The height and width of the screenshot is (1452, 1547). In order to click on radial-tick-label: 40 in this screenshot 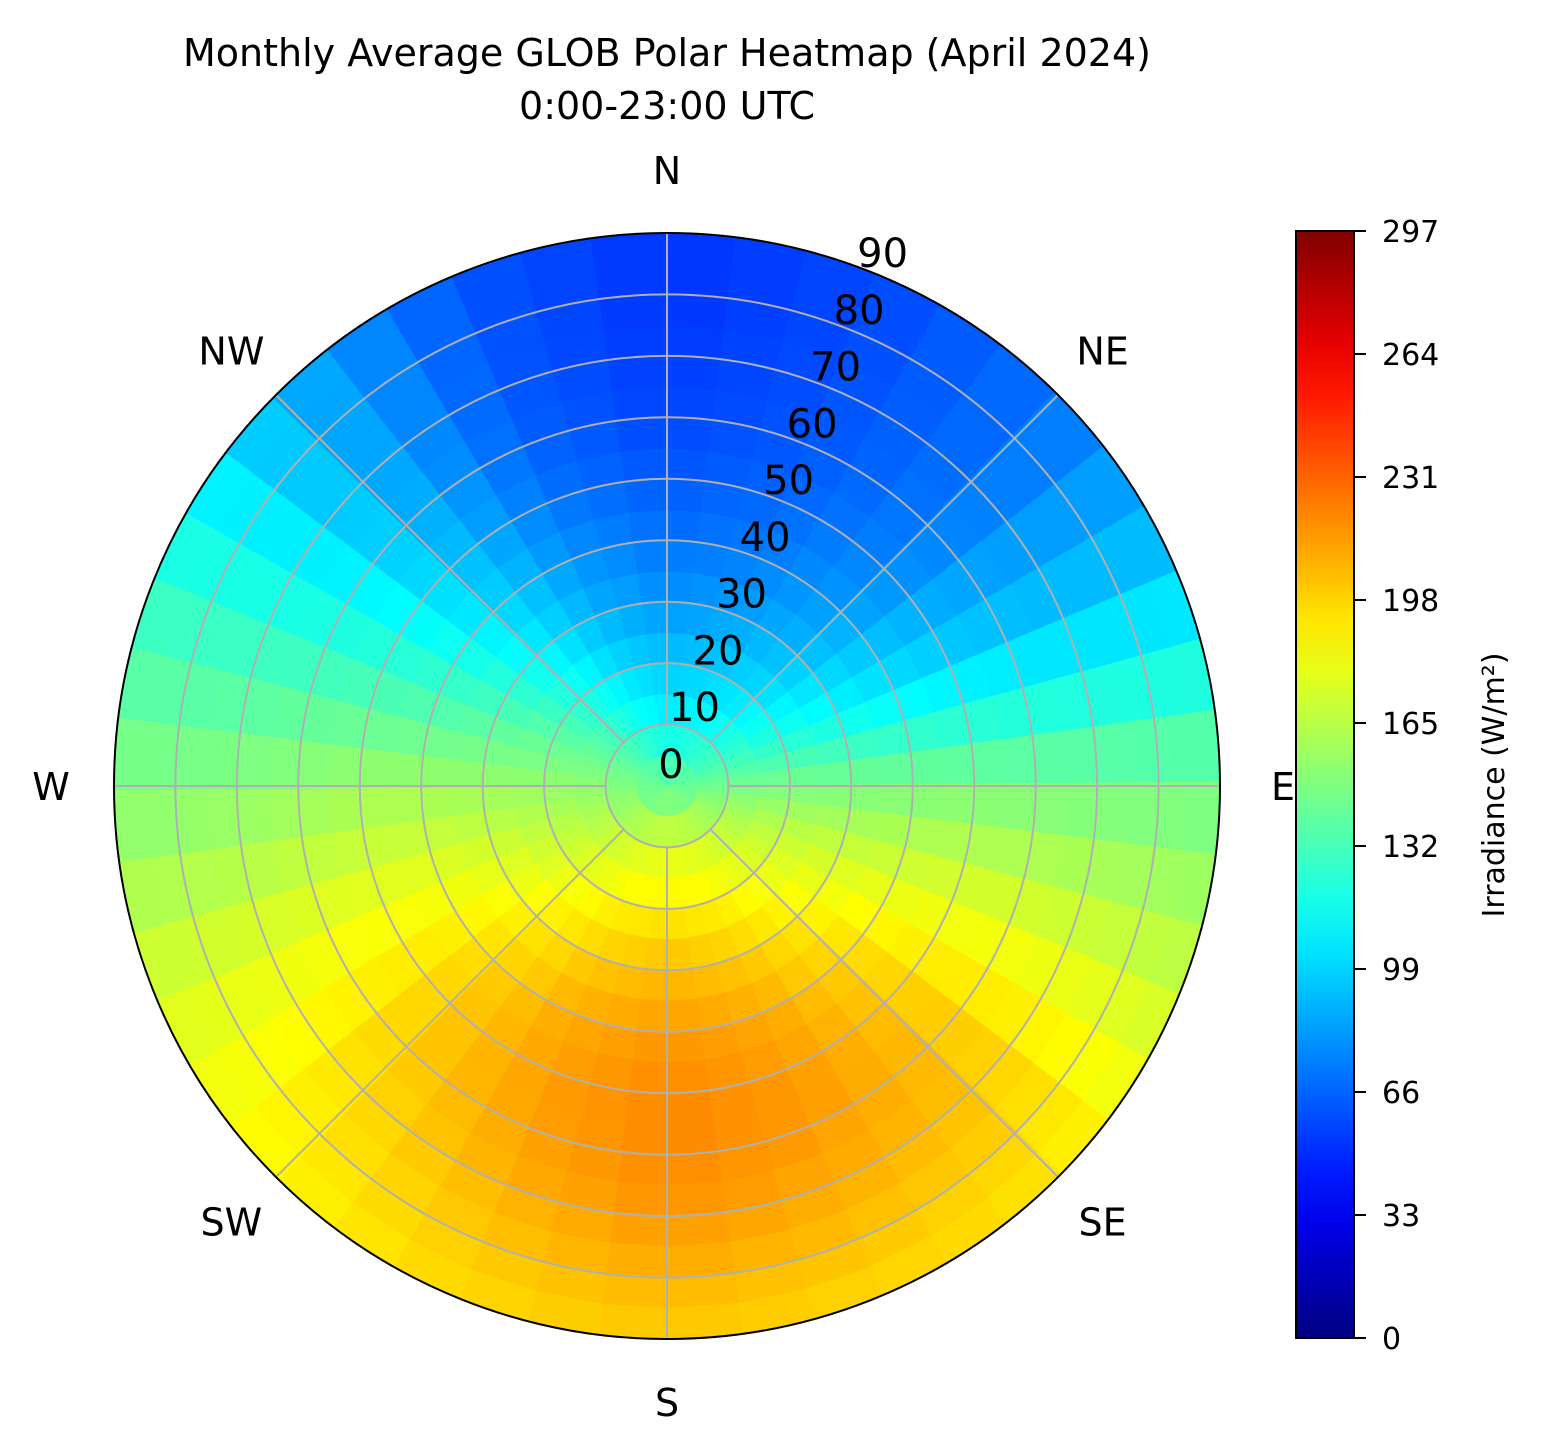, I will do `click(765, 538)`.